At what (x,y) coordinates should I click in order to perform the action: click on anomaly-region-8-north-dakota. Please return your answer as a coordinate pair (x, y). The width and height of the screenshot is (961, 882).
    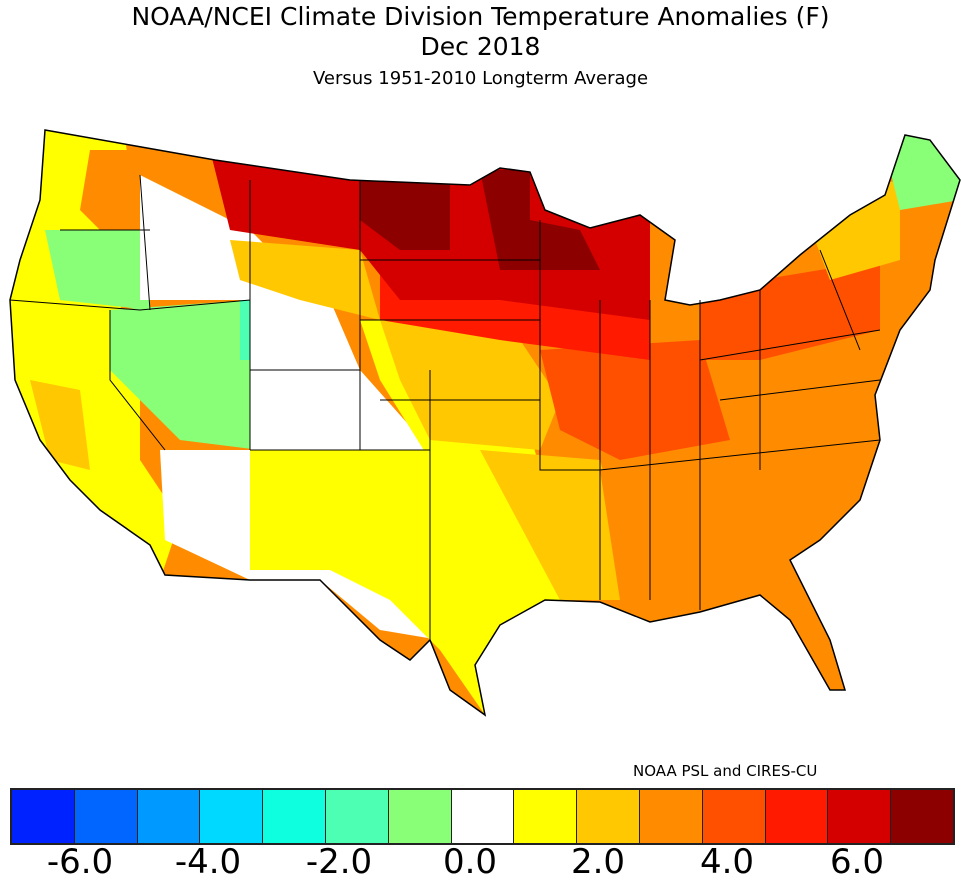
    Looking at the image, I should click on (405, 210).